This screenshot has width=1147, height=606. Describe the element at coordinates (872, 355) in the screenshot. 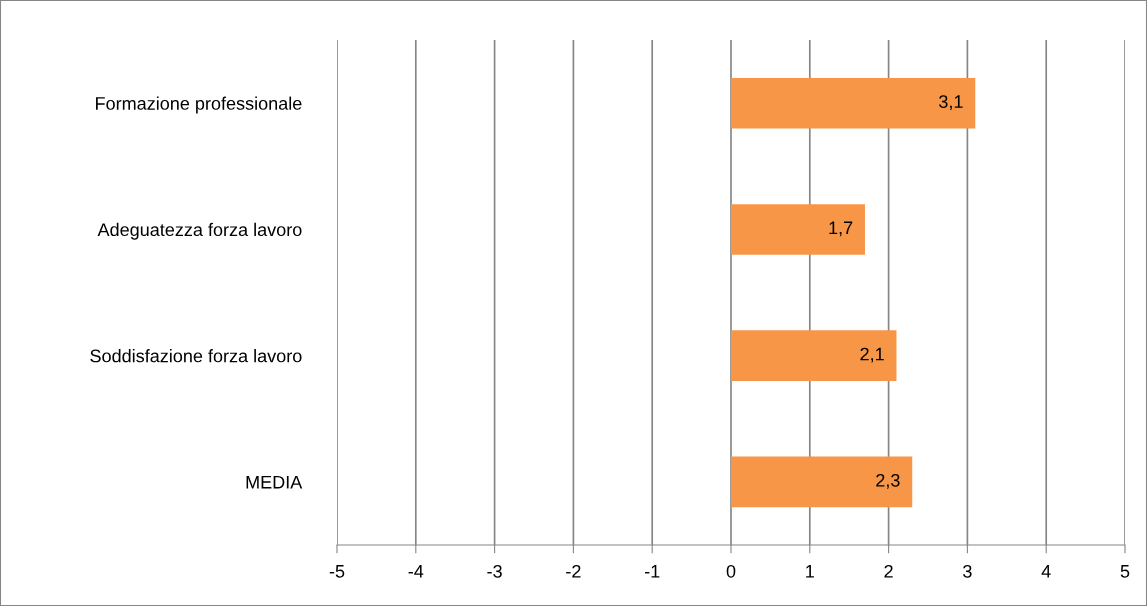

I see `data-label: 2,1` at that location.